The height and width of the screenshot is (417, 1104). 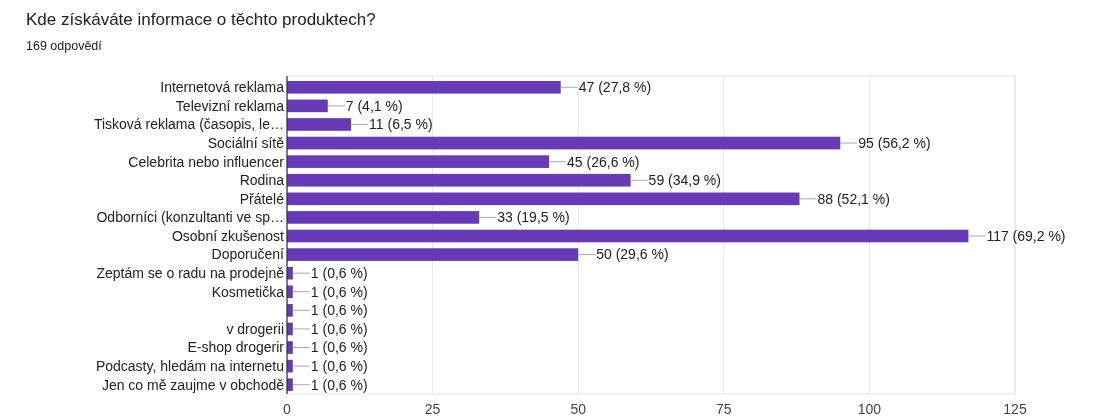 What do you see at coordinates (684, 180) in the screenshot?
I see `data-label: 59 (34,9 %)` at bounding box center [684, 180].